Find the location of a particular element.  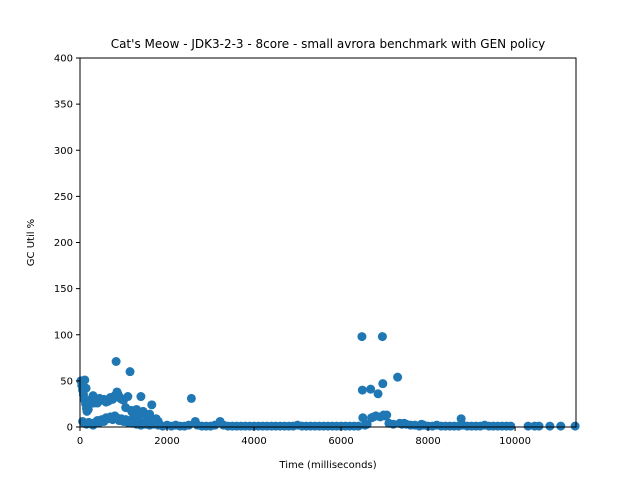

x-axis-label: Time (milliseconds) is located at coordinates (327, 465).